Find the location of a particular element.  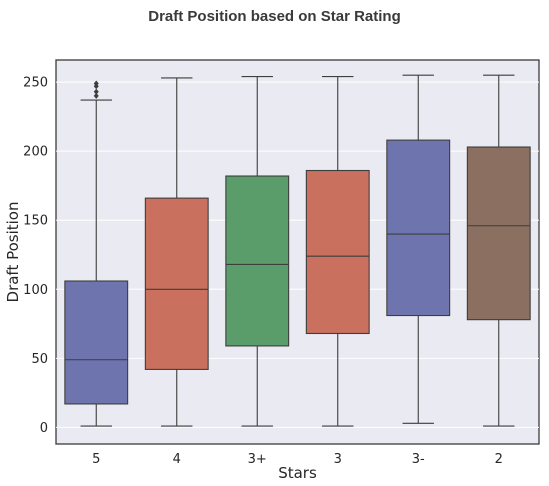

x-tick-labels: 5 4 3+ 3 3- 2 is located at coordinates (297, 459).